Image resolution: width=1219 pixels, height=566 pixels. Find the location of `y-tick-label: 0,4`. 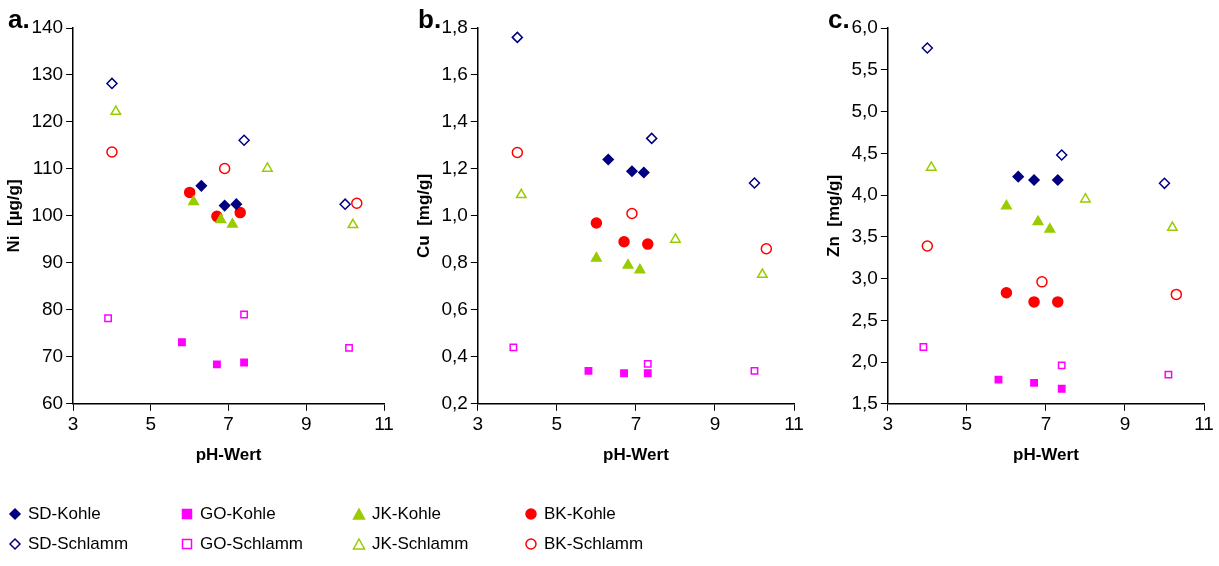

y-tick-label: 0,4 is located at coordinates (455, 356).